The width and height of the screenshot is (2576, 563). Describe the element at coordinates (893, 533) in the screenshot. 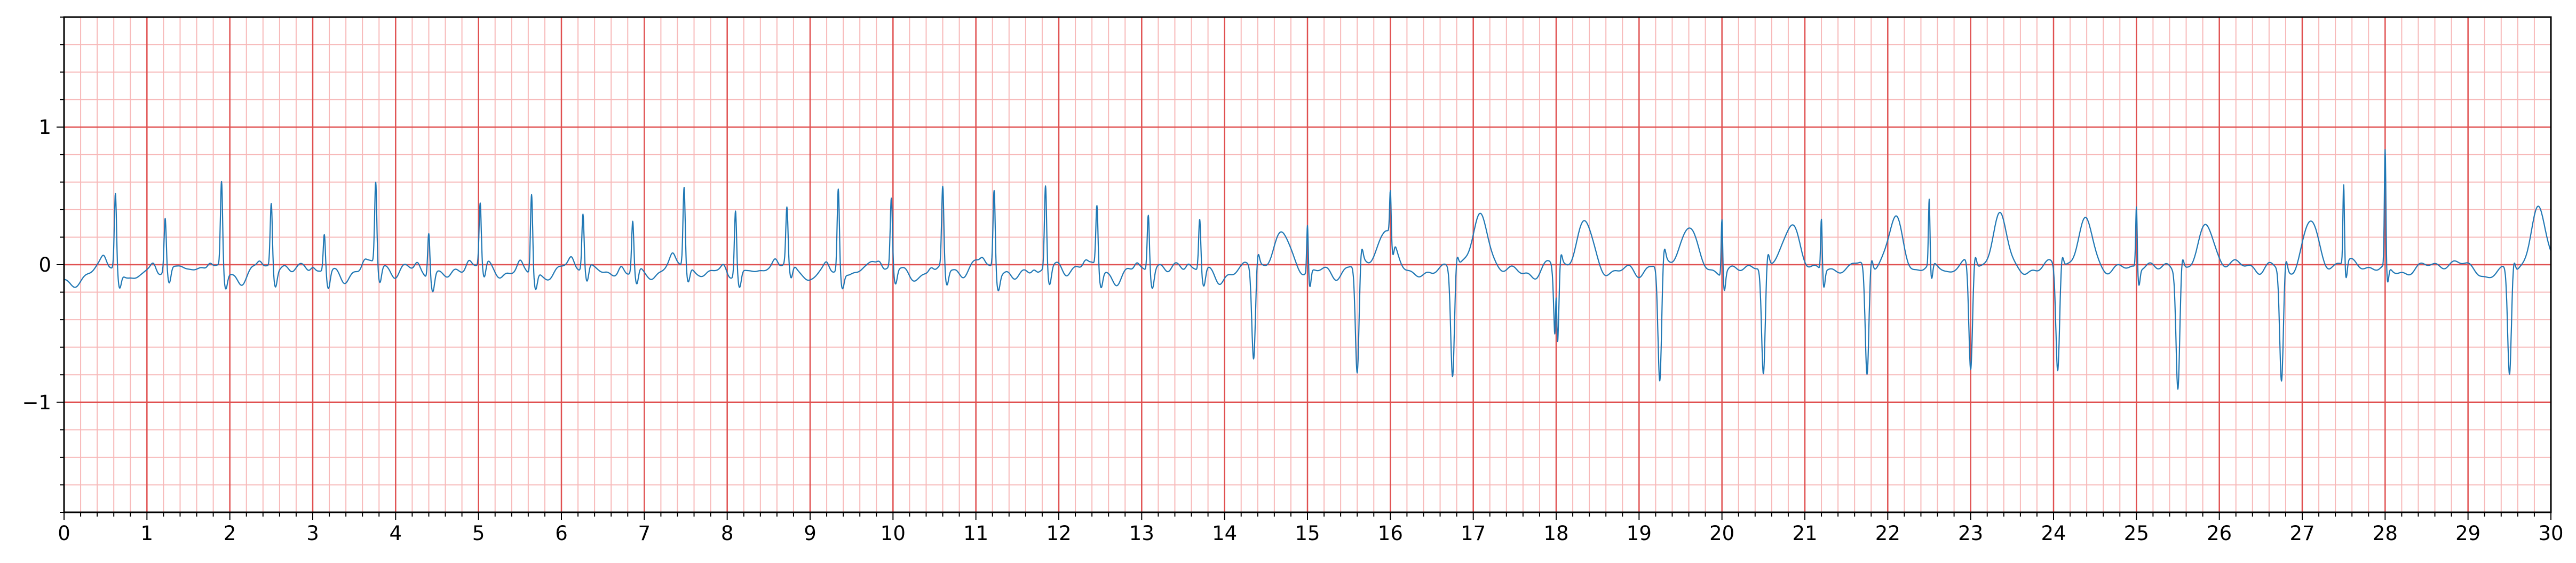

I see `x-tick-label: 10` at that location.